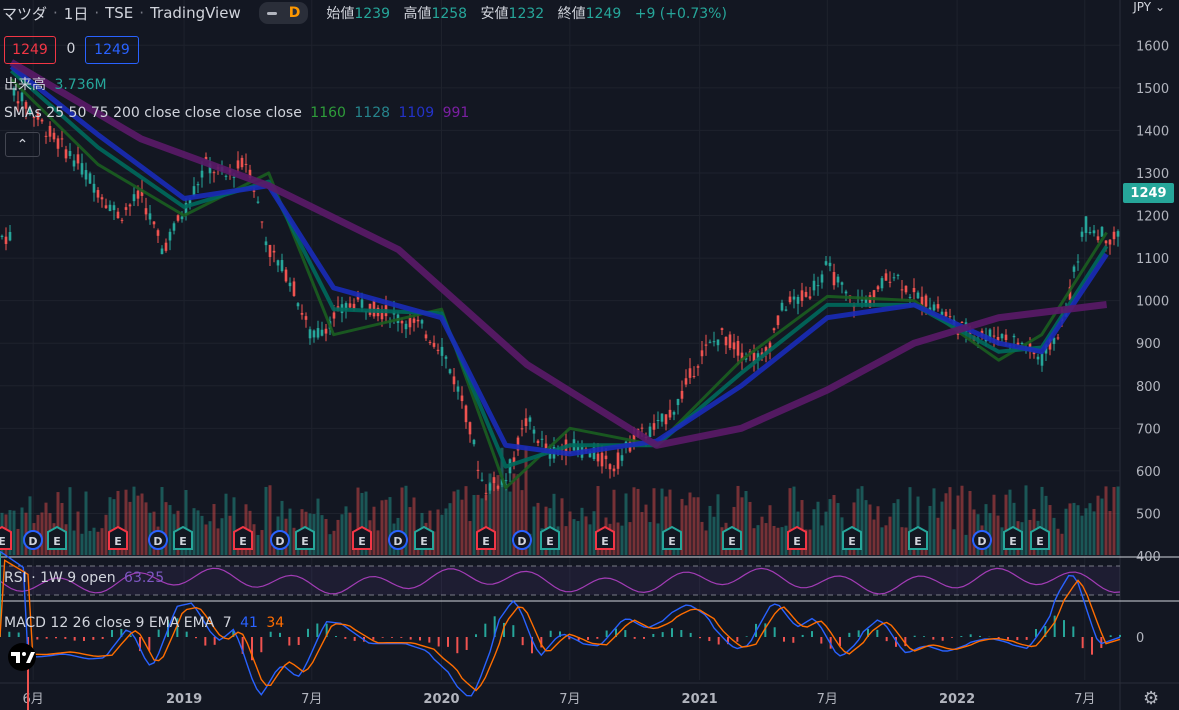 The width and height of the screenshot is (1179, 710). I want to click on close-value: 1249, so click(603, 14).